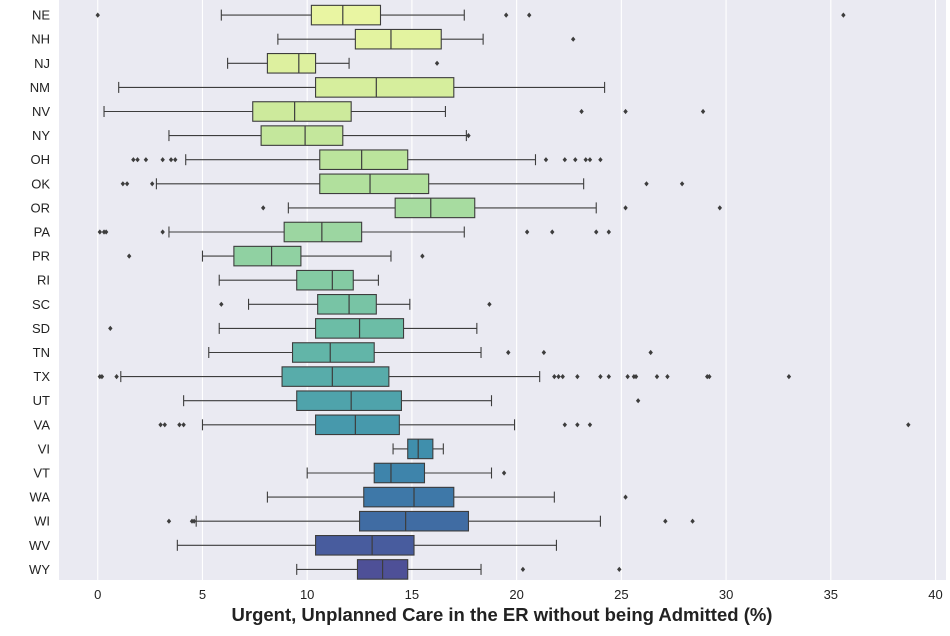 The height and width of the screenshot is (636, 950). Describe the element at coordinates (621, 594) in the screenshot. I see `x-tick-label: 25` at that location.